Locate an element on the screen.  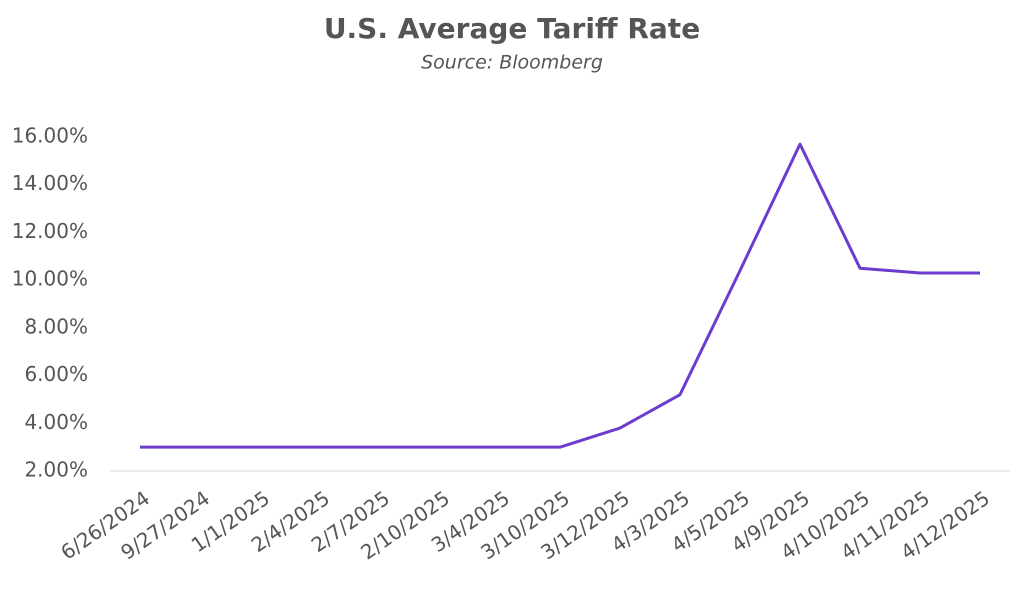
y-tick-label: 8.00% is located at coordinates (56, 326).